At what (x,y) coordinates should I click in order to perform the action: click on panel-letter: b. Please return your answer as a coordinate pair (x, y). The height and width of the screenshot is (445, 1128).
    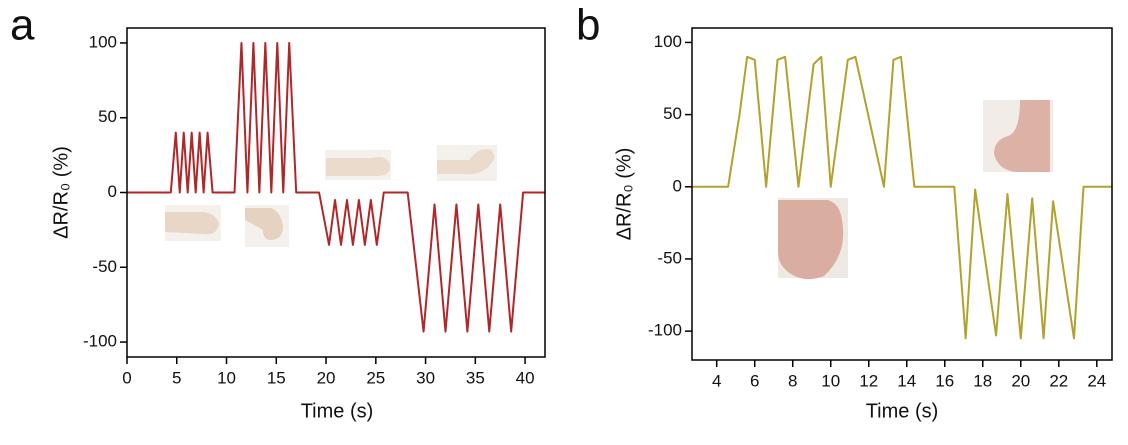
    Looking at the image, I should click on (588, 25).